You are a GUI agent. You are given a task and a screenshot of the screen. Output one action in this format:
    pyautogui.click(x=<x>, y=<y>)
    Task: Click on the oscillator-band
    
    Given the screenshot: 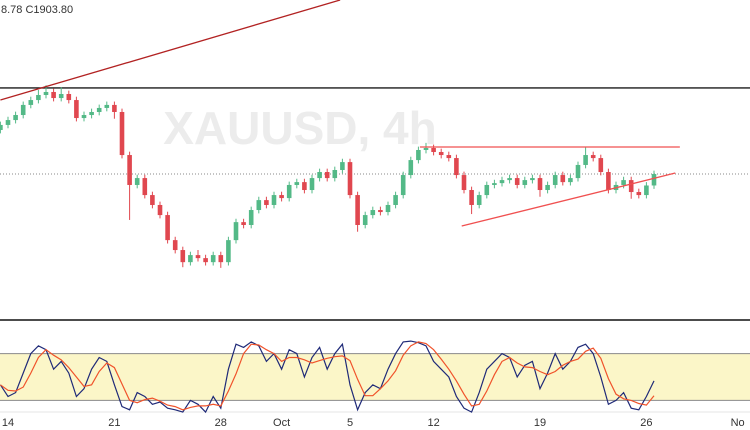 What is the action you would take?
    pyautogui.click(x=375, y=377)
    